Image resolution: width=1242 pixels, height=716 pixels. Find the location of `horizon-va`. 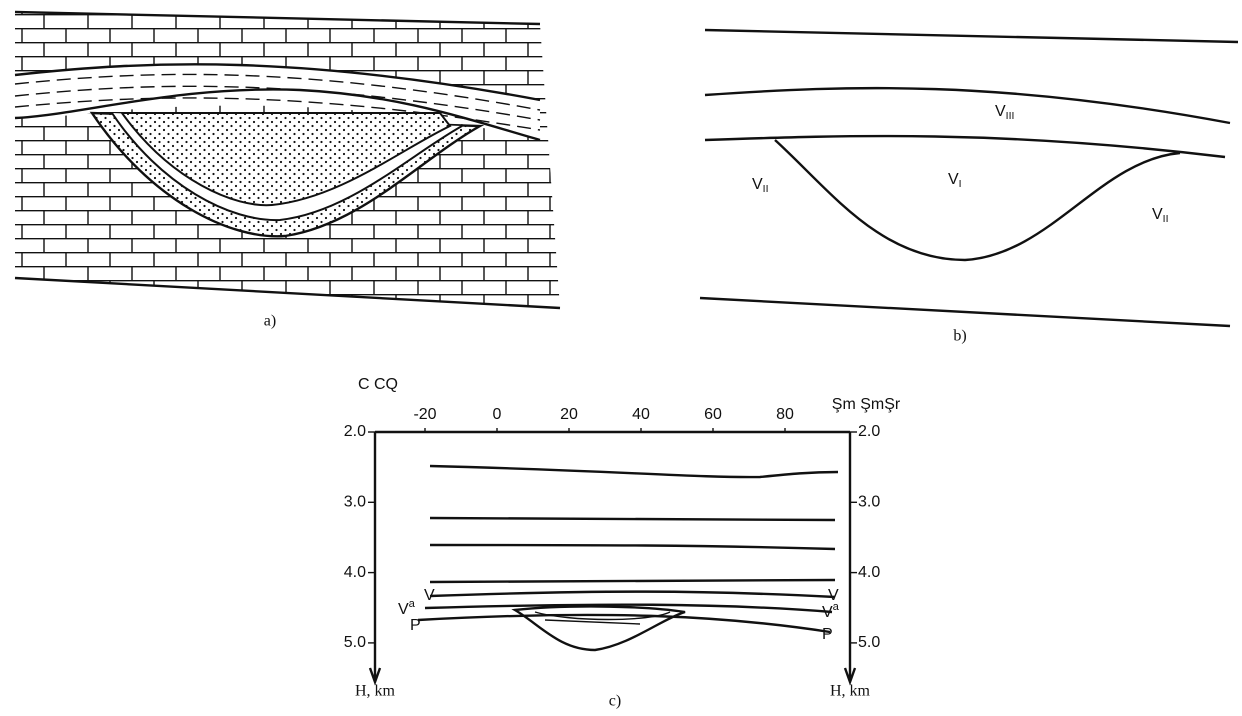

horizon-va is located at coordinates (628, 608).